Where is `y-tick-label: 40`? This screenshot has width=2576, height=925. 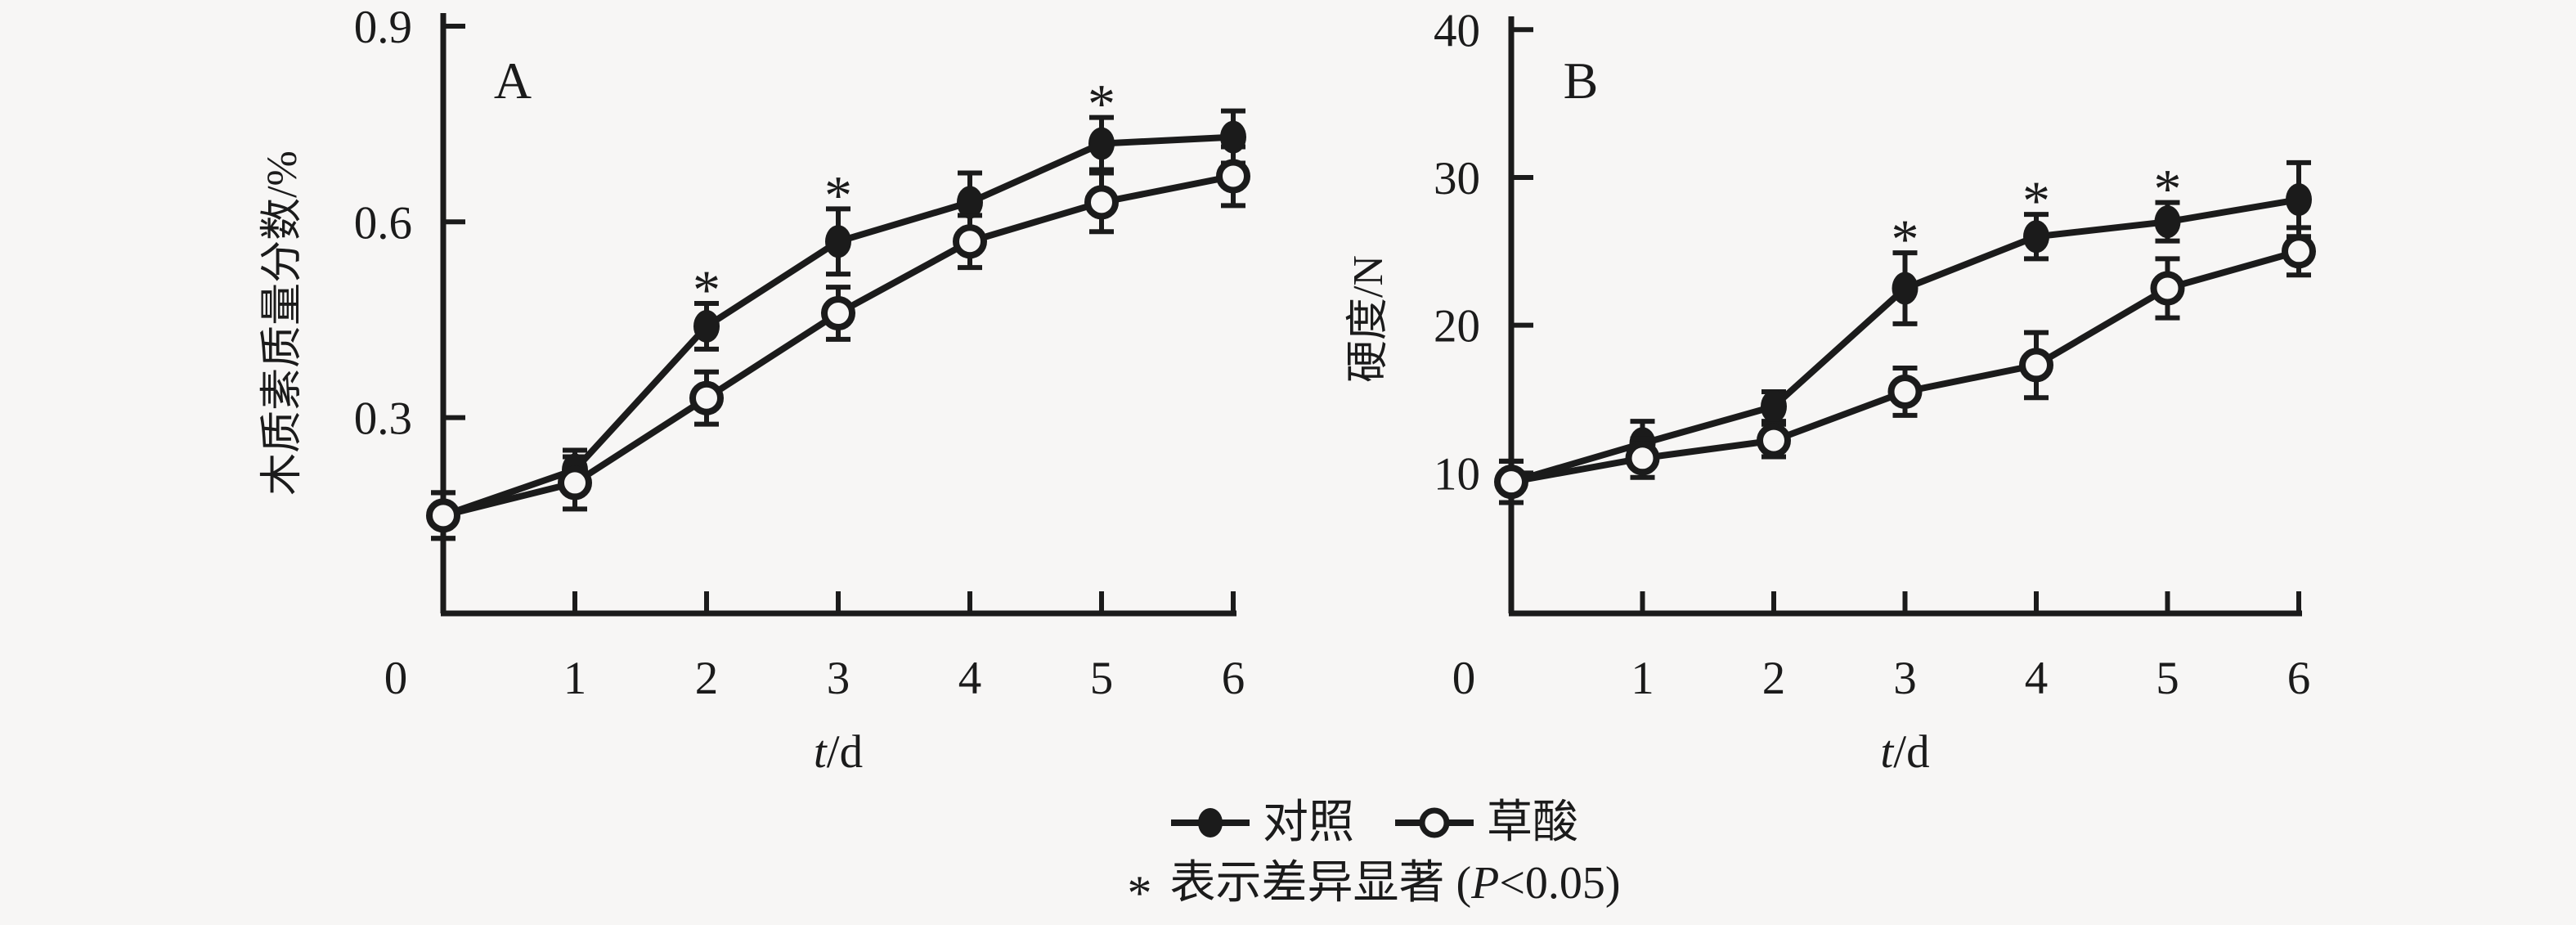
y-tick-label: 40 is located at coordinates (1457, 30).